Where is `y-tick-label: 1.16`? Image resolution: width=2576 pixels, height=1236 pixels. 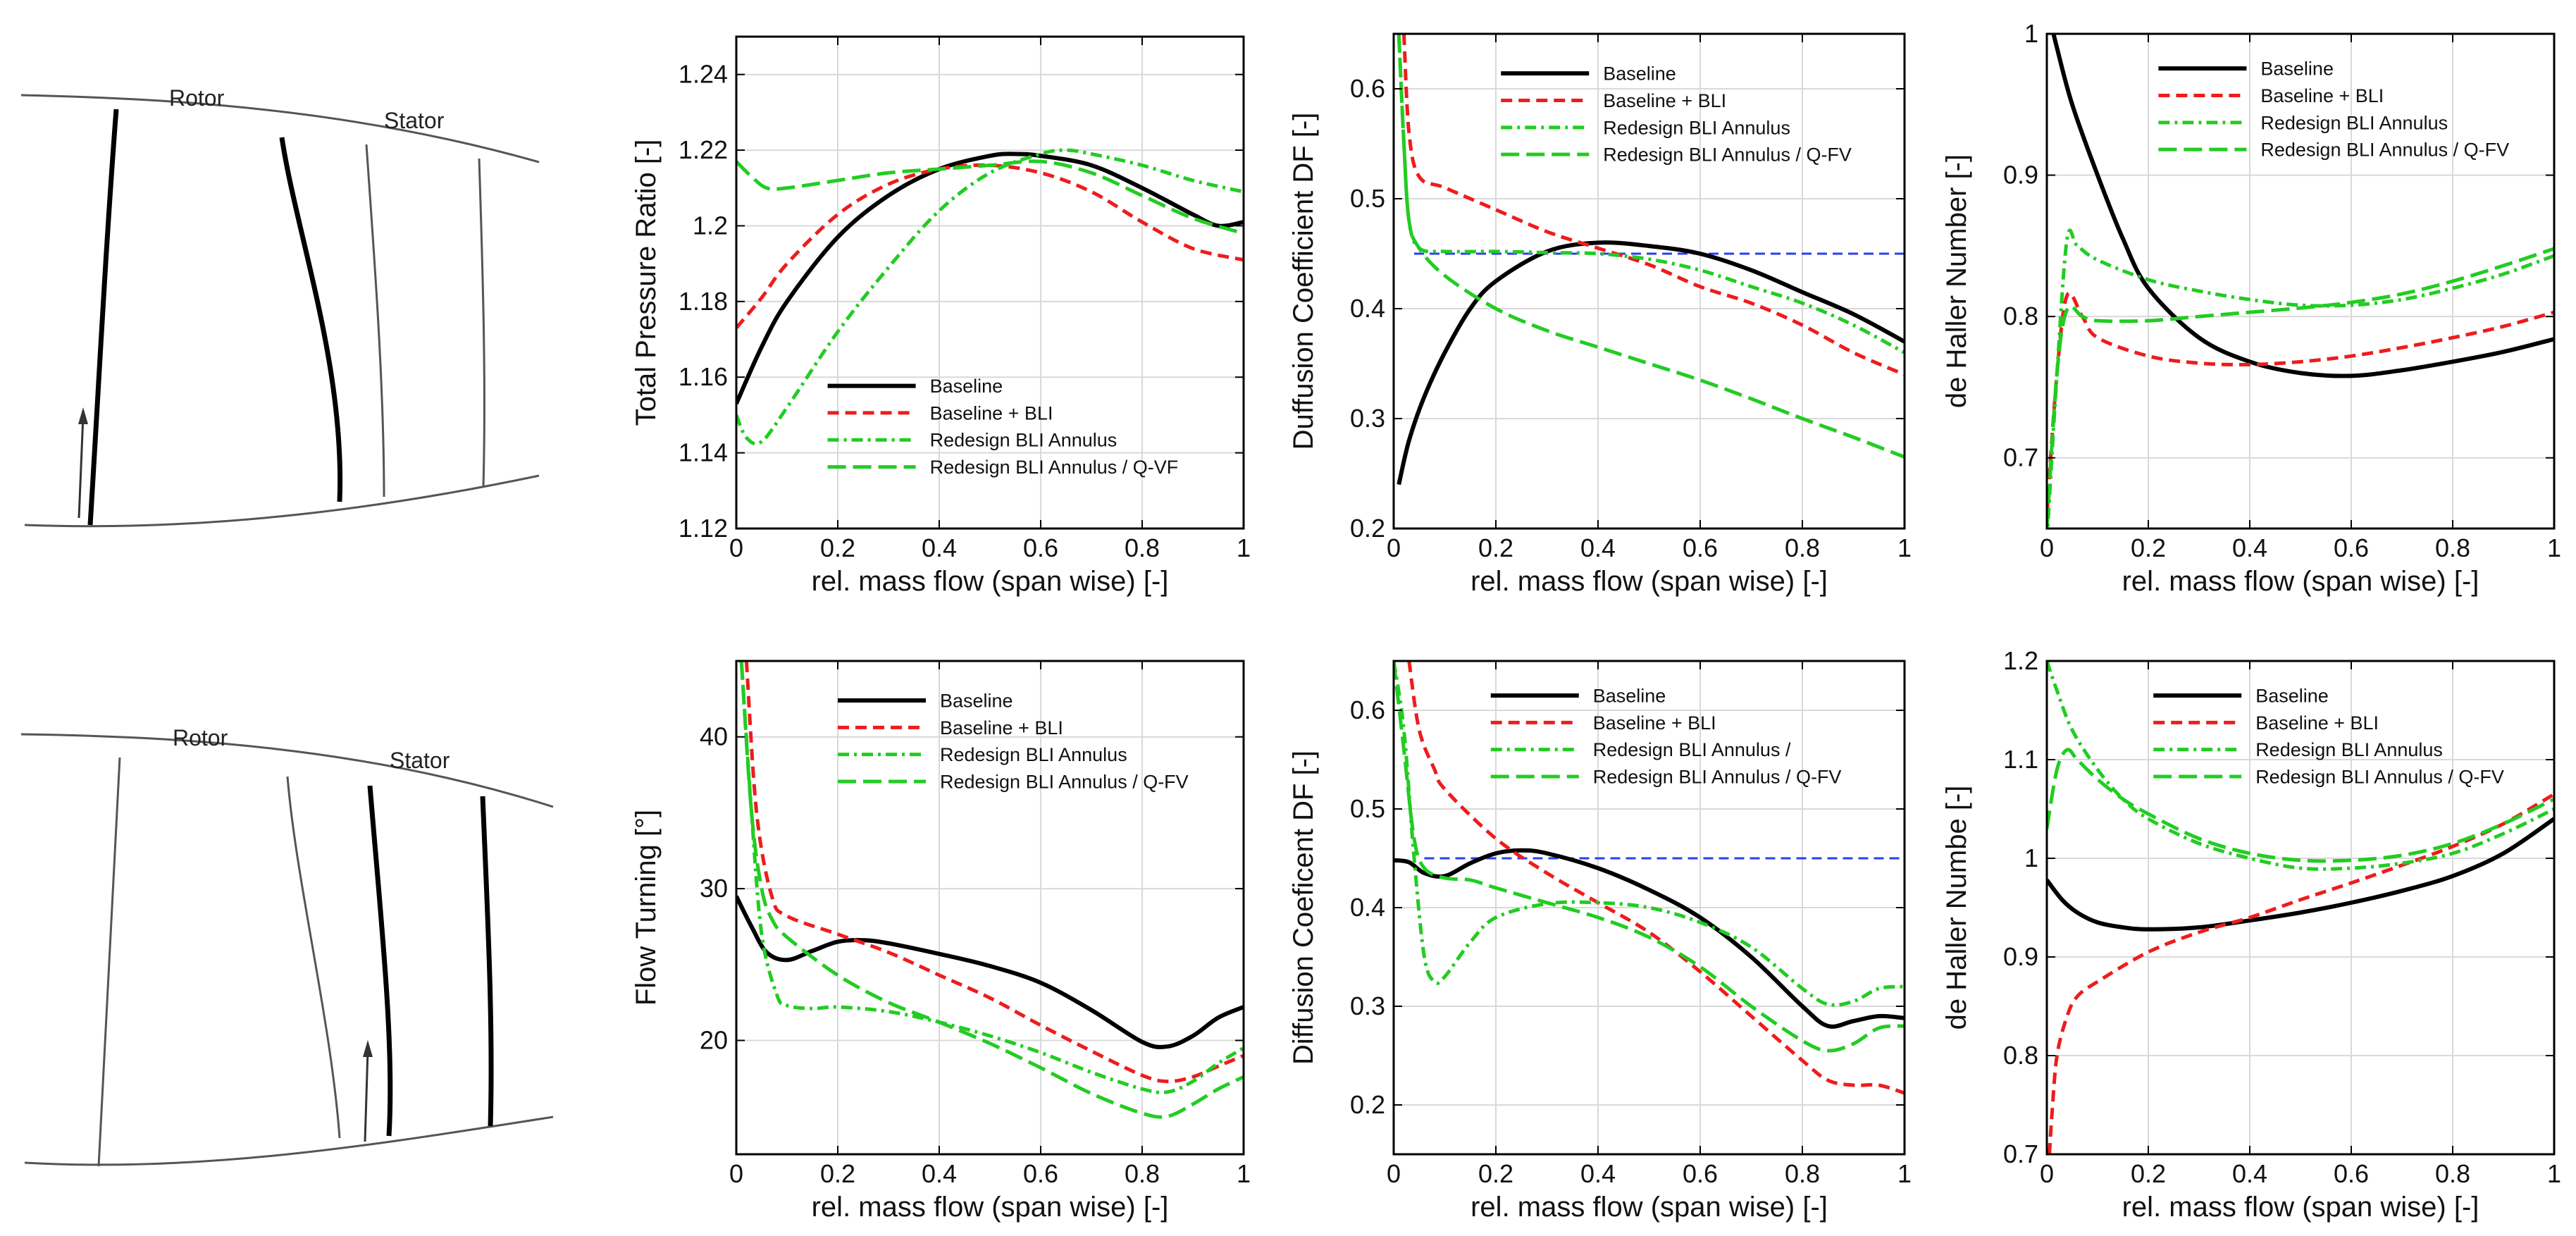
y-tick-label: 1.16 is located at coordinates (703, 377).